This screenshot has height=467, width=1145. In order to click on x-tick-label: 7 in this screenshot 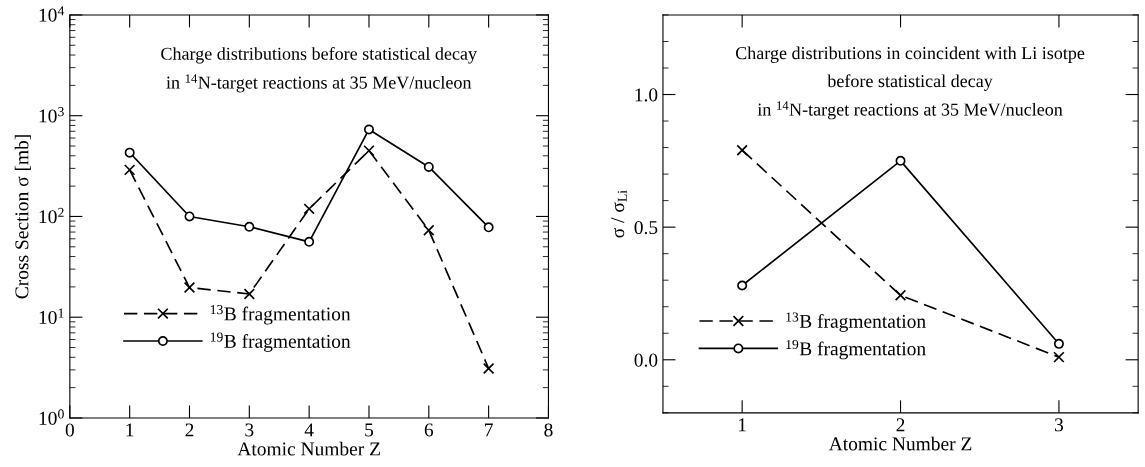, I will do `click(489, 430)`.